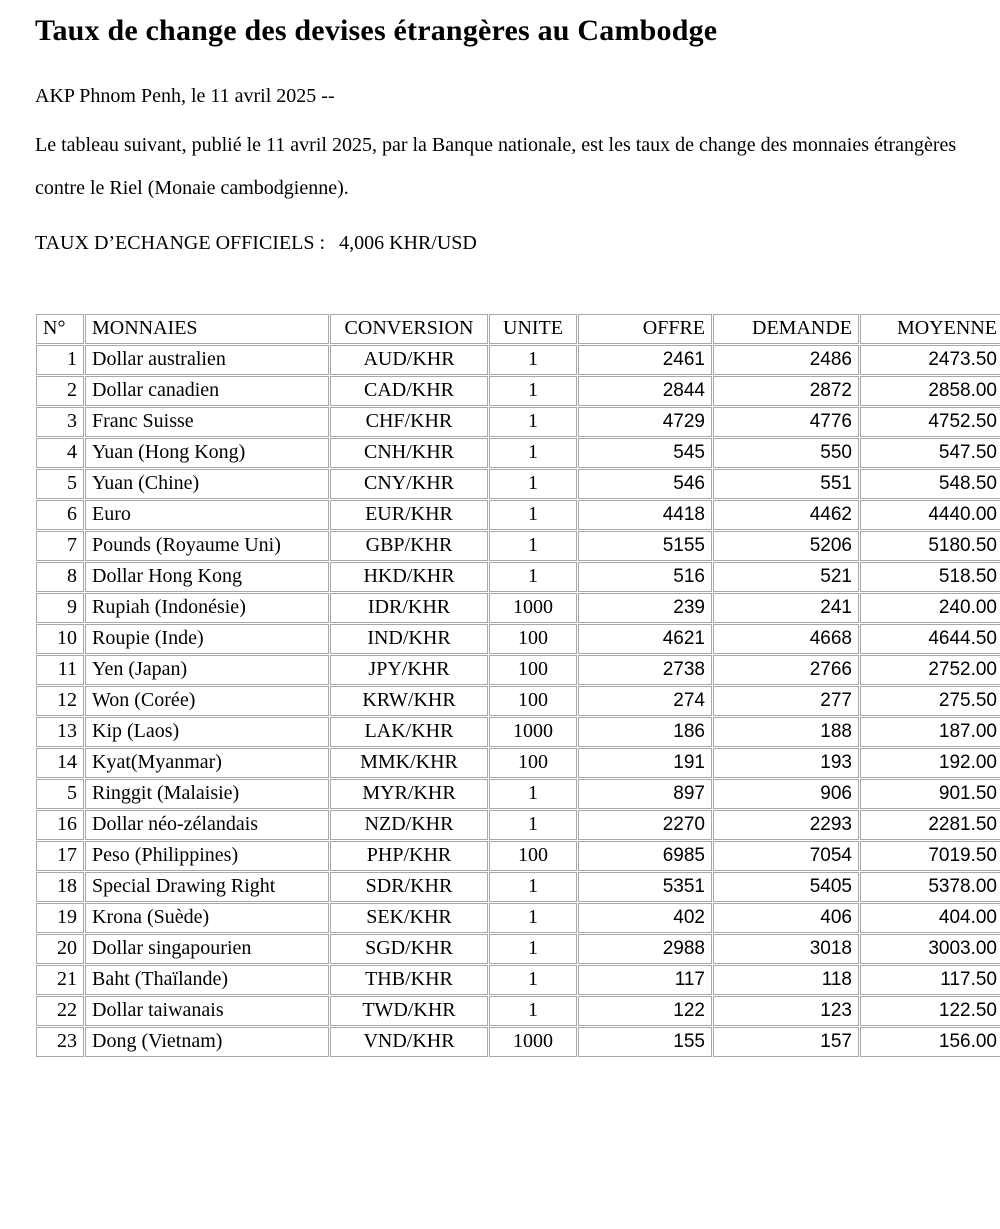  I want to click on offer-rate: 402, so click(645, 917).